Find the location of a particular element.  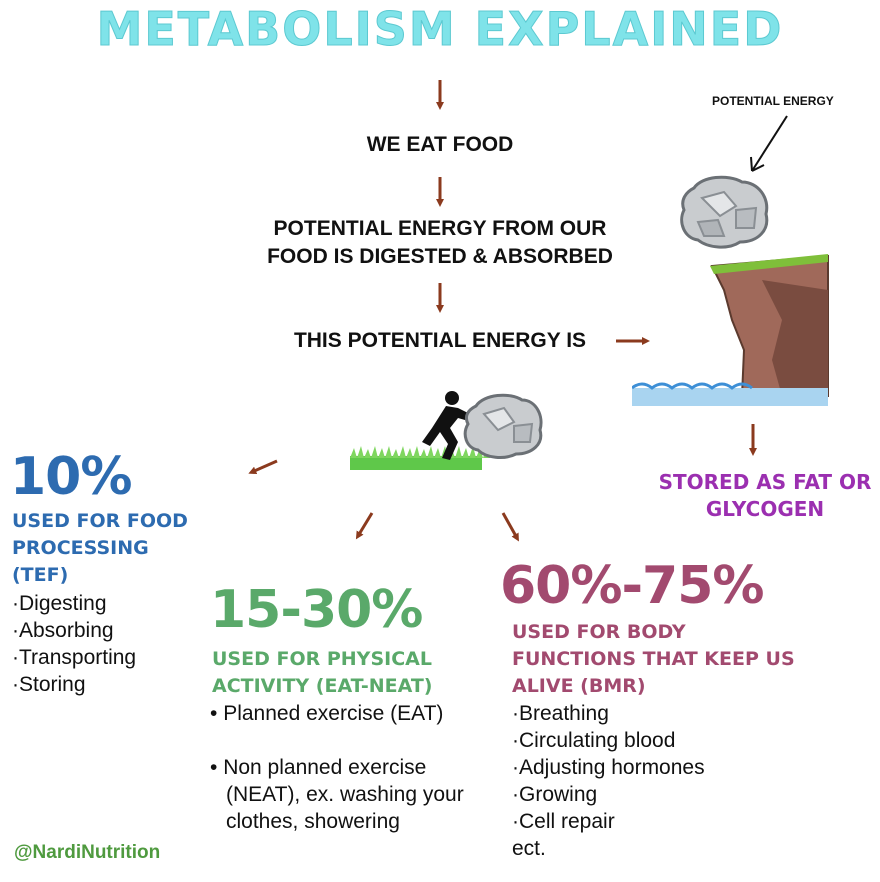

stored-line1: STORED AS FAT OR is located at coordinates (765, 482).